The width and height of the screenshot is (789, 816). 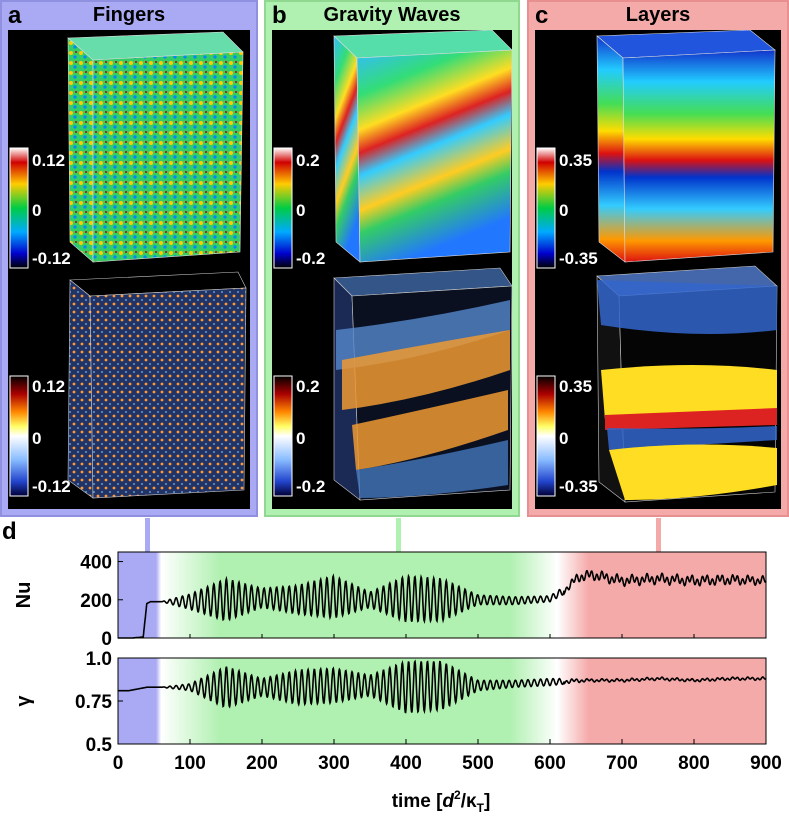 I want to click on panel-letter-d: d, so click(x=9, y=531).